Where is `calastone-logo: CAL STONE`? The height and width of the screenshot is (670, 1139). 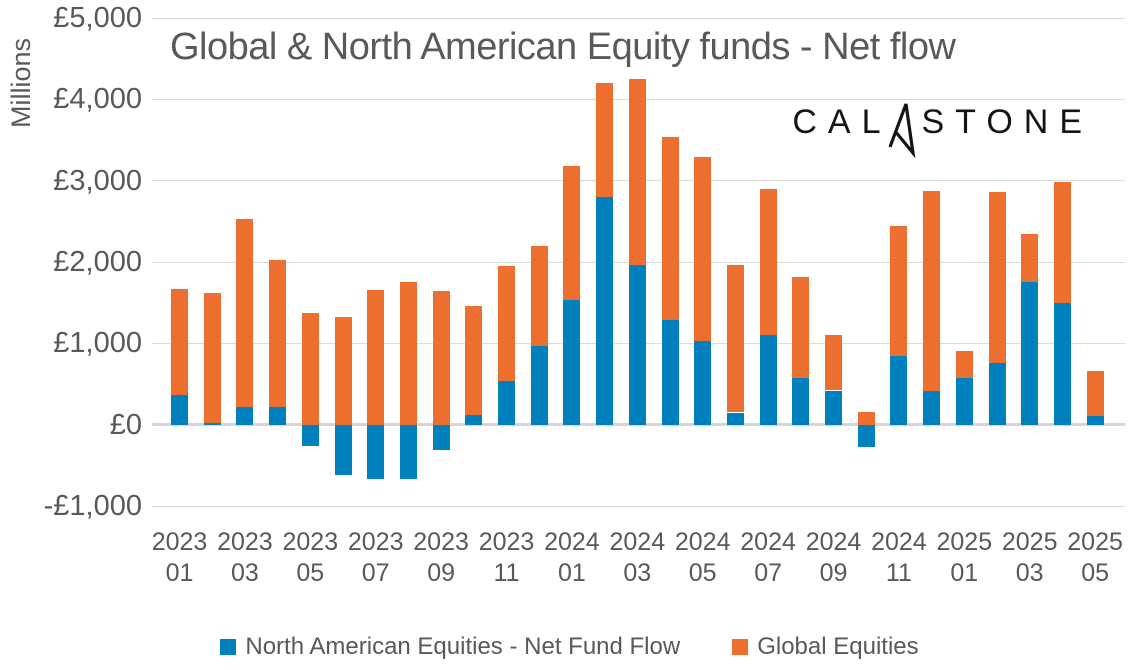
calastone-logo: CAL STONE is located at coordinates (942, 129).